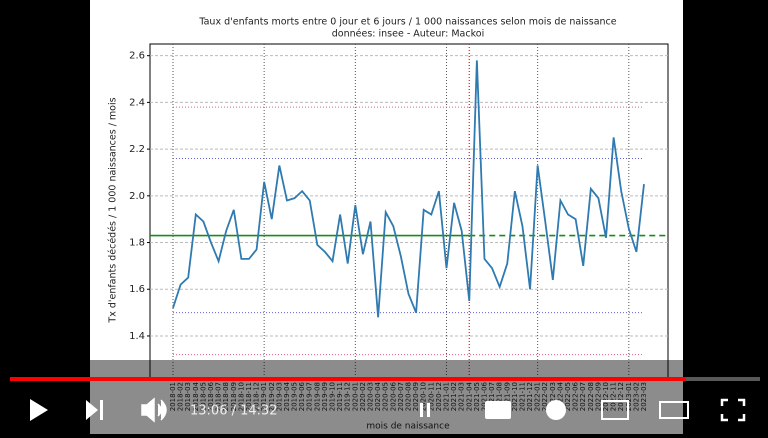 The width and height of the screenshot is (768, 438). What do you see at coordinates (371, 396) in the screenshot?
I see `x-tick-label: 2020-03` at bounding box center [371, 396].